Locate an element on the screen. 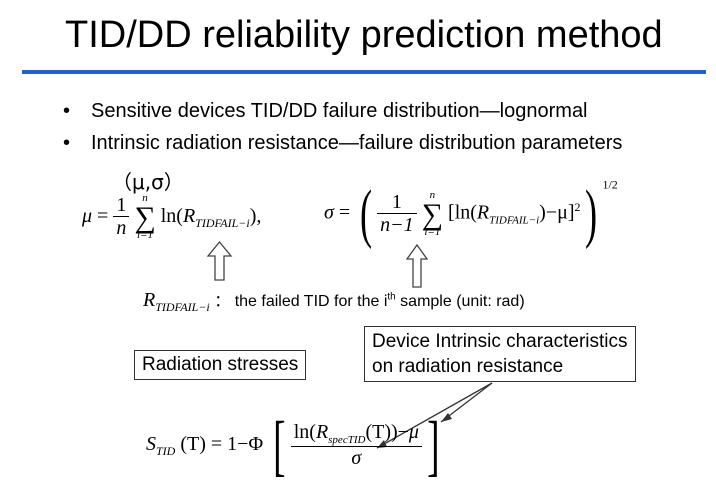 Image resolution: width=716 pixels, height=491 pixels. radiation-stresses-box: Radiation stresses is located at coordinates (220, 365).